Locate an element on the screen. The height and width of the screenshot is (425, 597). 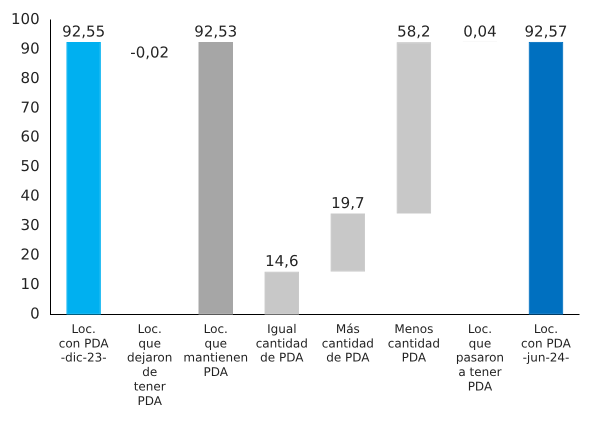
x-tick-label: Loc. que pasaron a tener PDA is located at coordinates (480, 358).